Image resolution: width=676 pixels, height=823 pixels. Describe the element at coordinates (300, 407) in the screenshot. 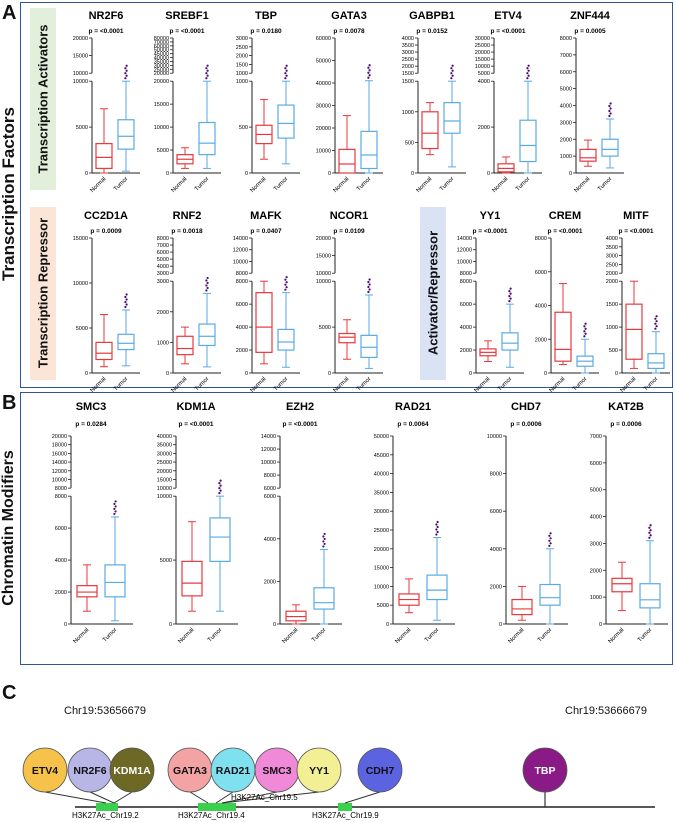

I see `plot-title: EZH2` at that location.